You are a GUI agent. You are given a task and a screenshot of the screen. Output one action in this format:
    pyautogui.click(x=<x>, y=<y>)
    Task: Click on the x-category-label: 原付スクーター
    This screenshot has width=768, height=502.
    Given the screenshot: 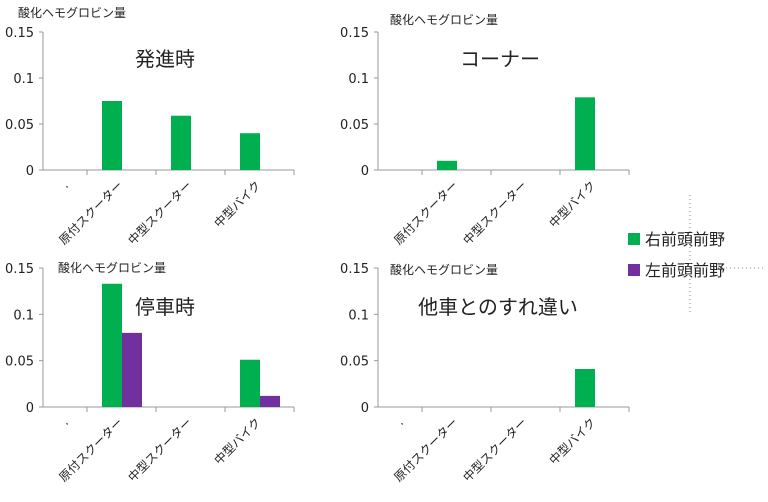 What is the action you would take?
    pyautogui.click(x=425, y=212)
    